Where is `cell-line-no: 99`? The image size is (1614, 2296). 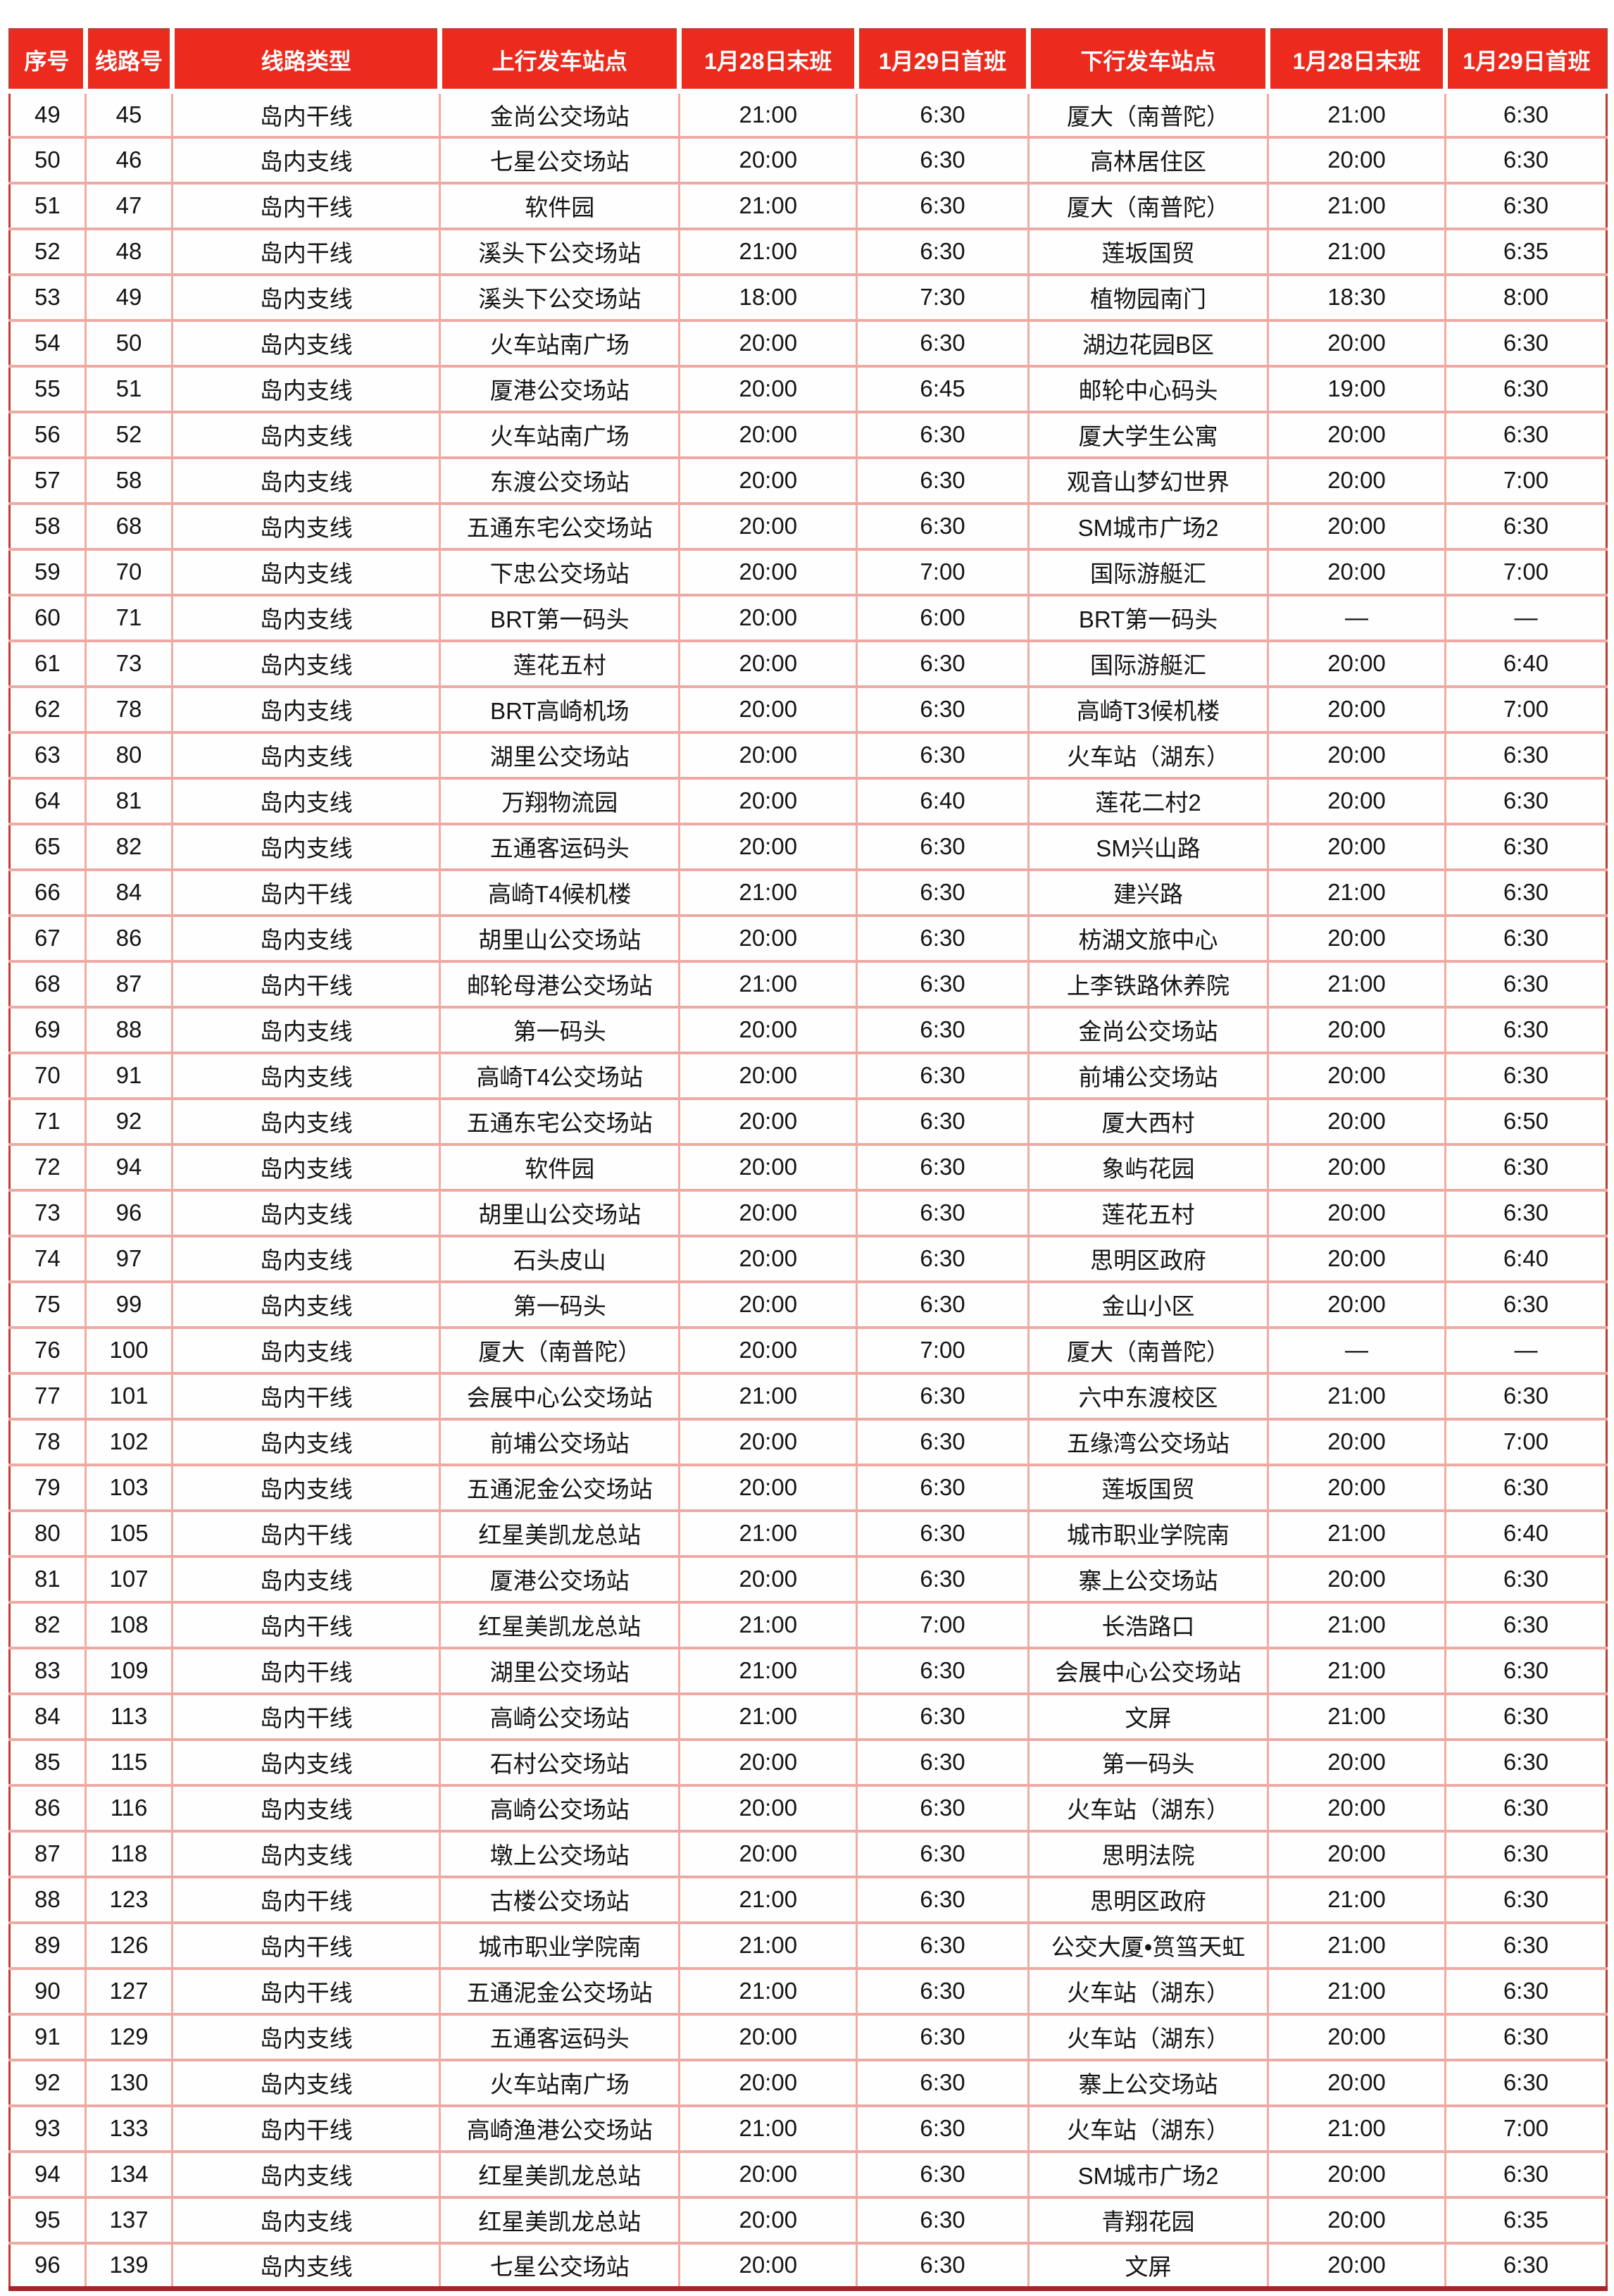 cell-line-no: 99 is located at coordinates (129, 1305).